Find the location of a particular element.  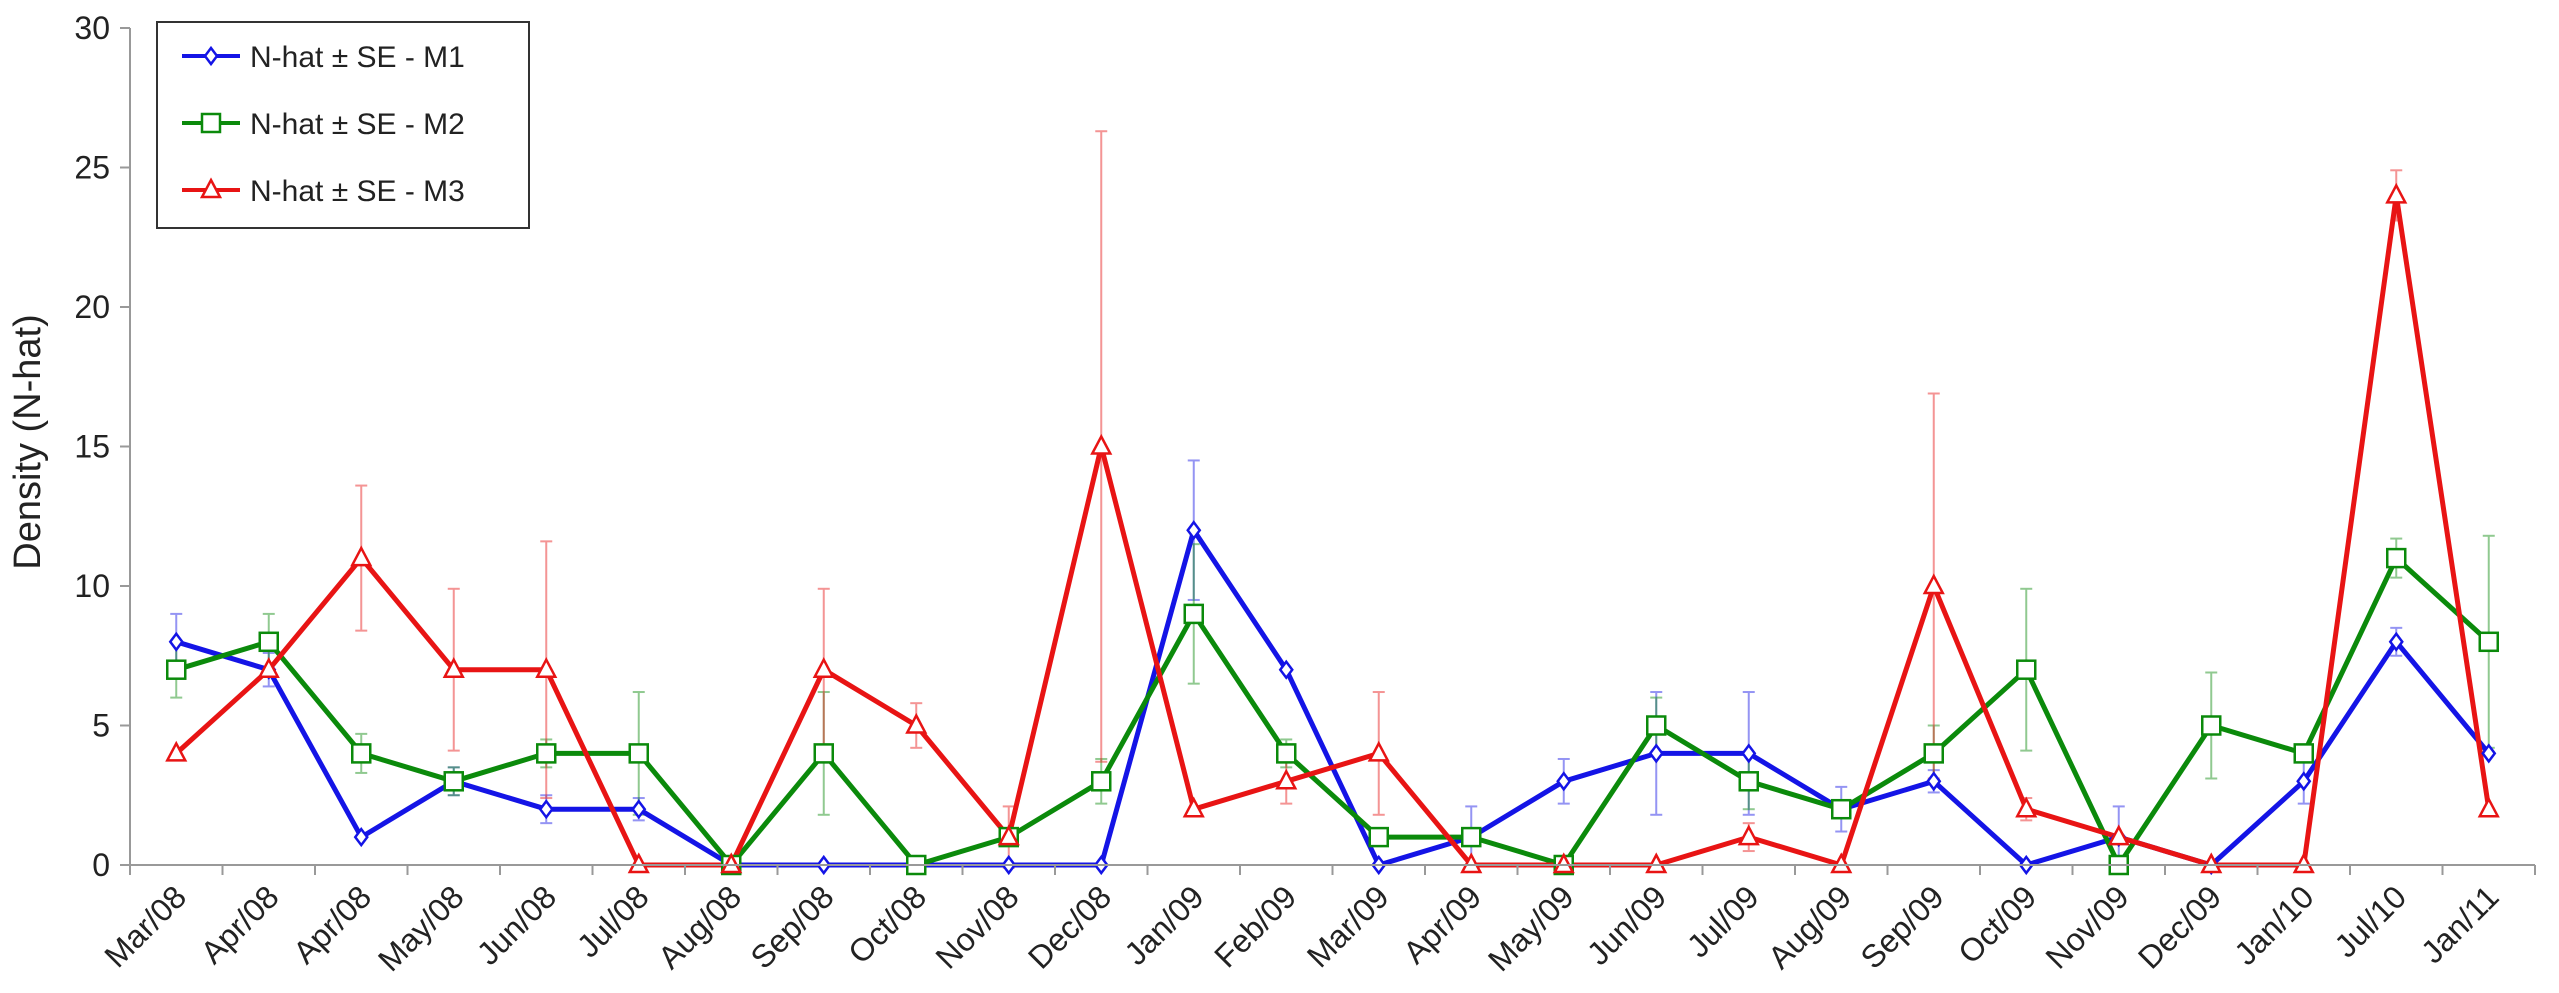

x-tick-label: Jul/10 is located at coordinates (2370, 921).